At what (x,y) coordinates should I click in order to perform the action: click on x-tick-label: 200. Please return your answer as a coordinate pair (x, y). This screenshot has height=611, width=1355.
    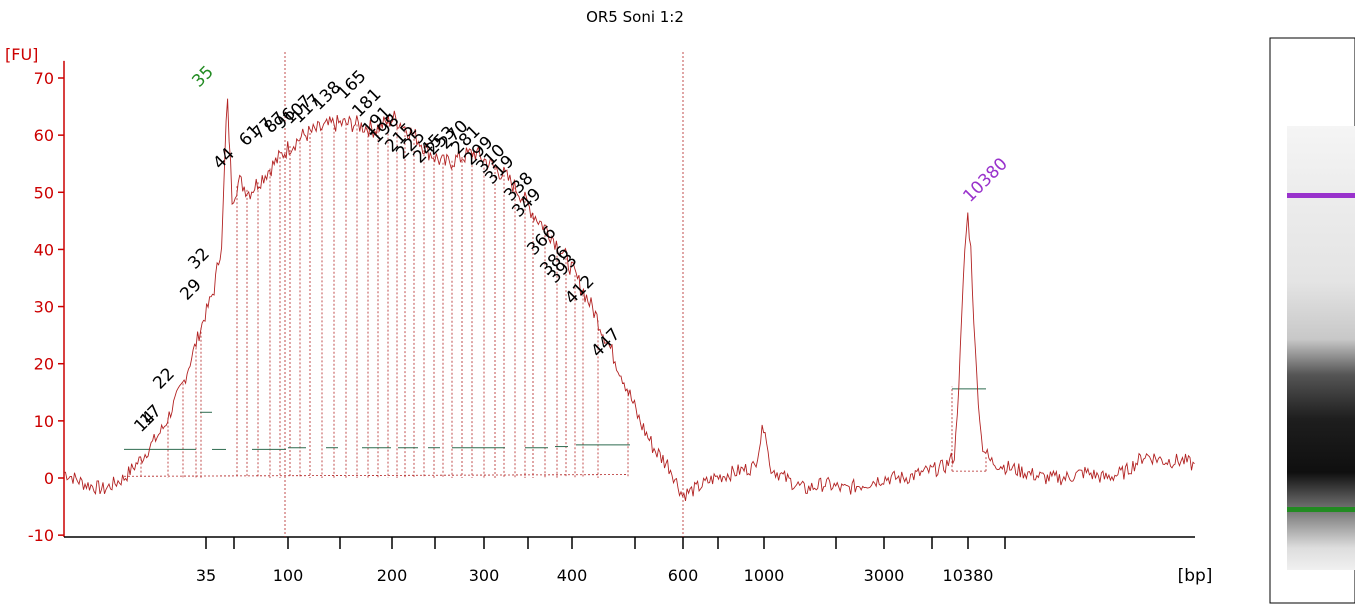
    Looking at the image, I should click on (392, 575).